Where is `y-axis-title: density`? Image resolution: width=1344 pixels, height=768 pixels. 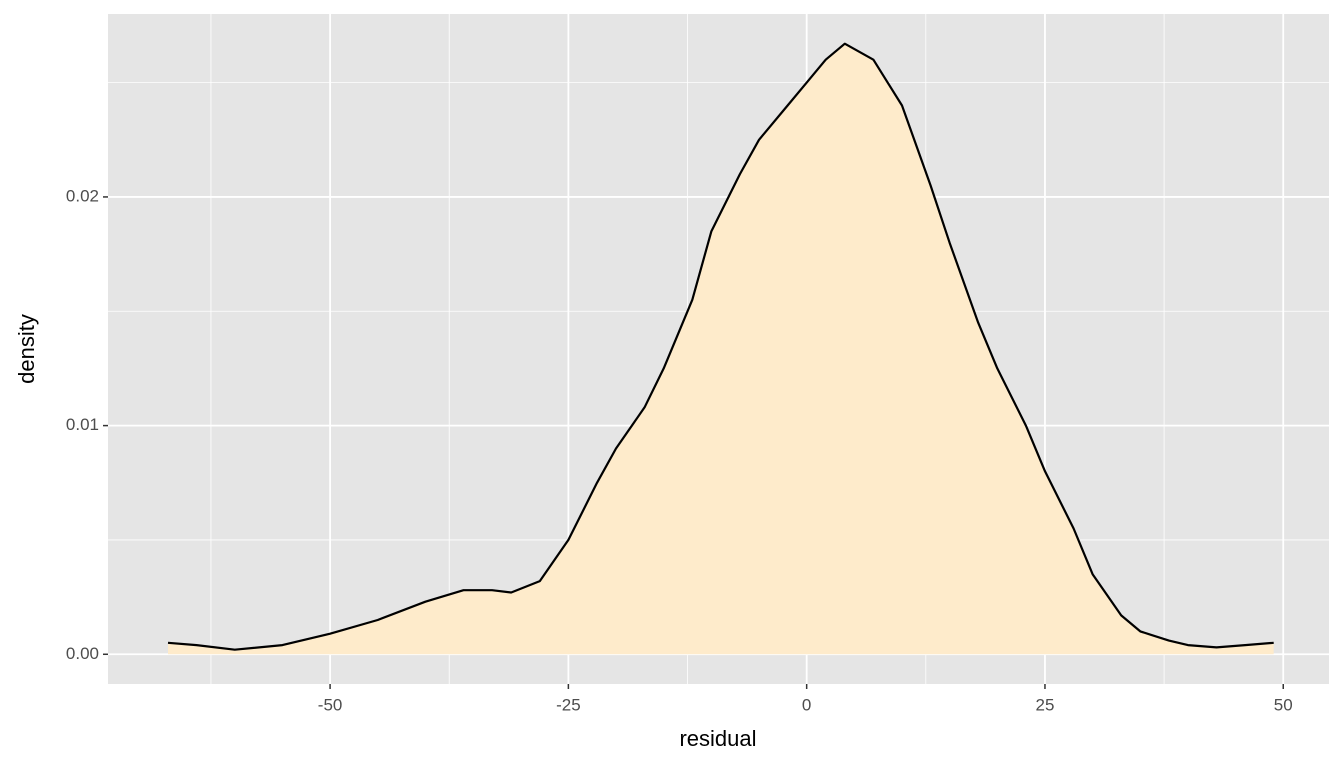 y-axis-title: density is located at coordinates (26, 349).